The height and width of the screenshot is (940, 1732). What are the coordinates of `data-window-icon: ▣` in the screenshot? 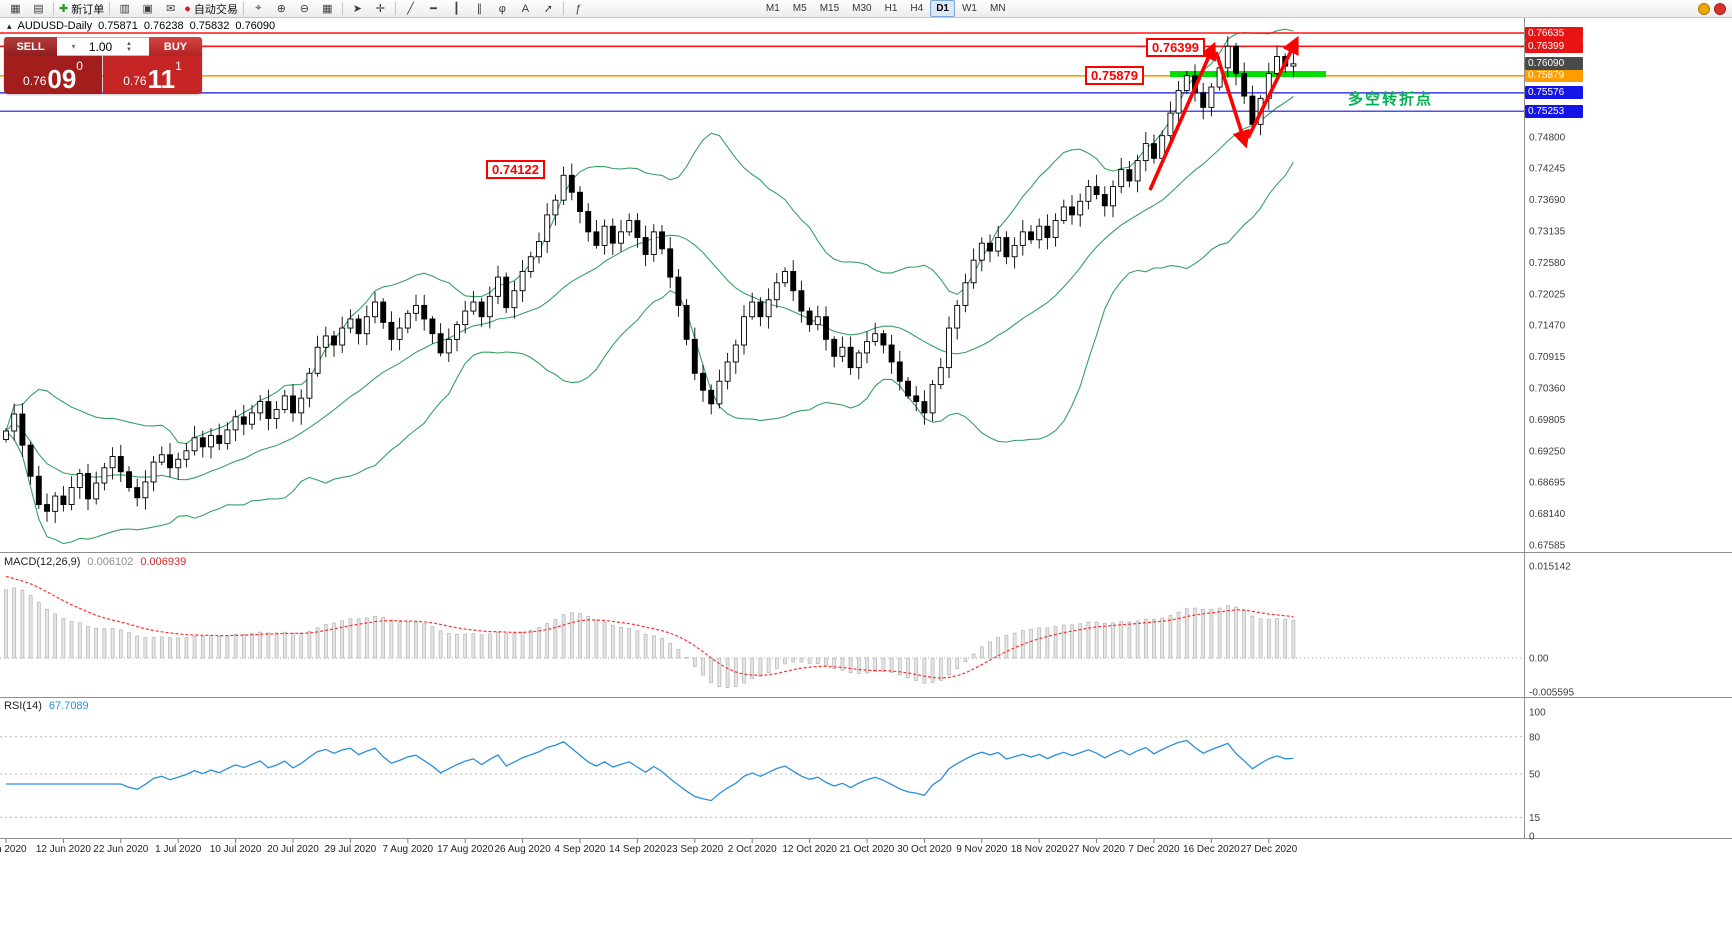 It's located at (147, 9).